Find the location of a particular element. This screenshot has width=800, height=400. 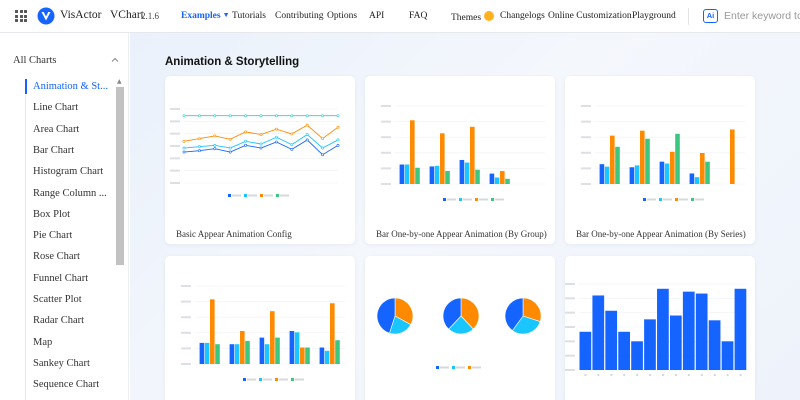

active-indicator is located at coordinates (26, 86).